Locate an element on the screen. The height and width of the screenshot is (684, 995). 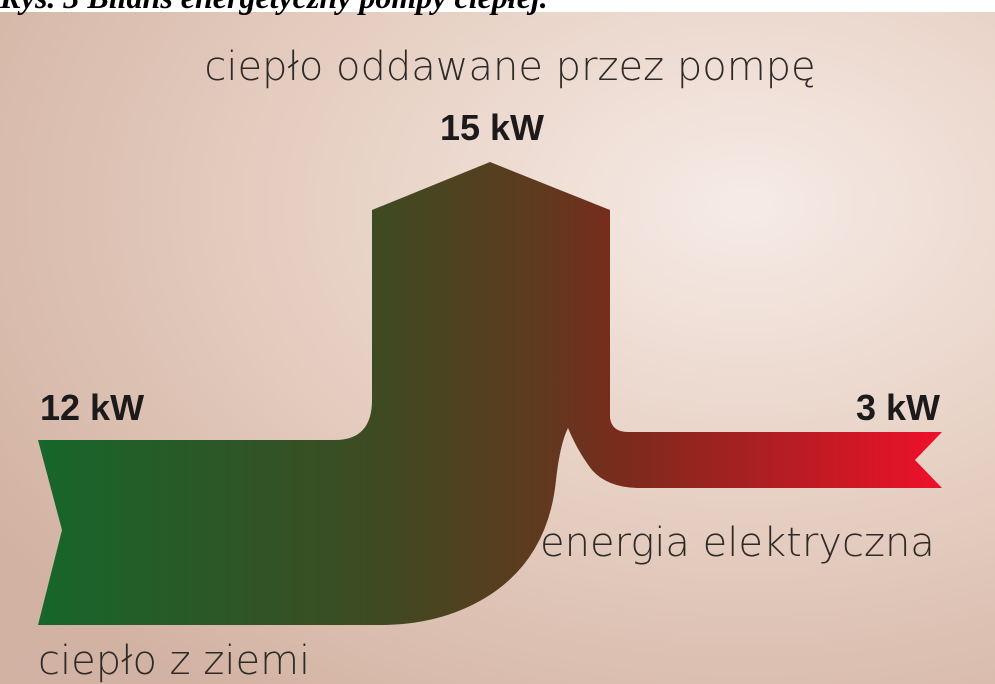
left-label: ciepło z ziemi is located at coordinates (174, 661).